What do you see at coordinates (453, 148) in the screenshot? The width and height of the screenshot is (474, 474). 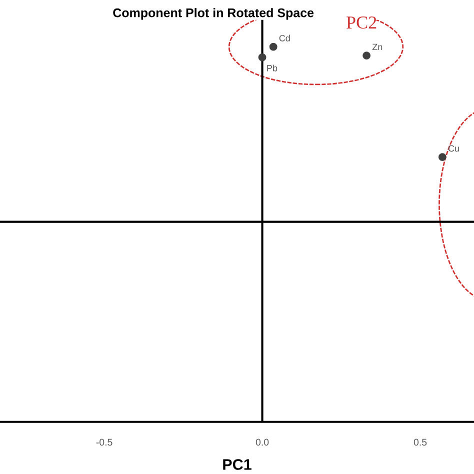 I see `annotation: Cu` at bounding box center [453, 148].